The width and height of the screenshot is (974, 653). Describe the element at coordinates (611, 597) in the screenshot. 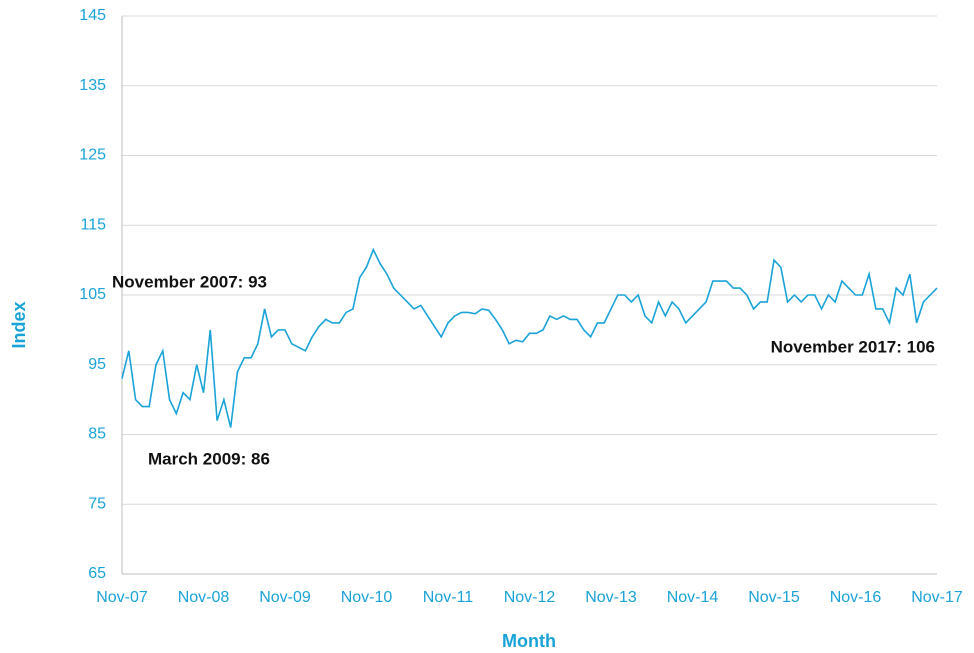

I see `x-tick-label: Nov-13` at that location.